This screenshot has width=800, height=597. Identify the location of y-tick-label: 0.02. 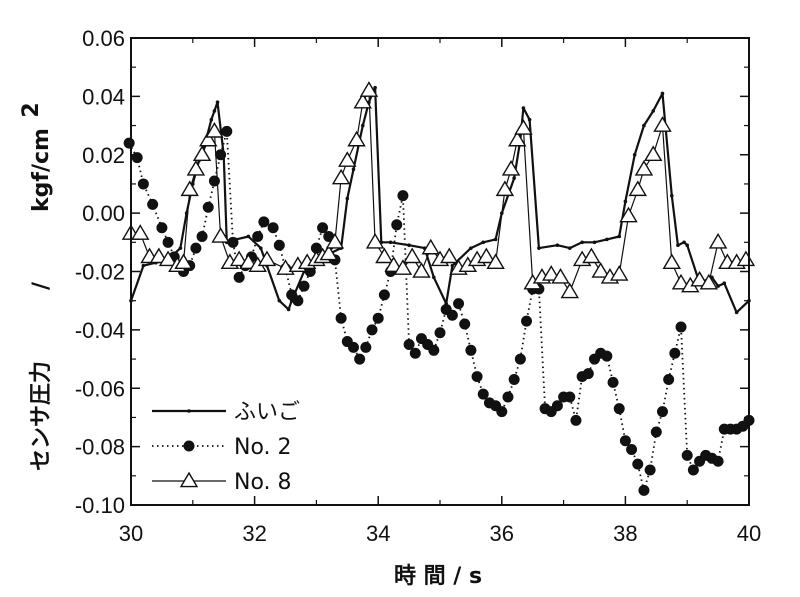
(103, 155).